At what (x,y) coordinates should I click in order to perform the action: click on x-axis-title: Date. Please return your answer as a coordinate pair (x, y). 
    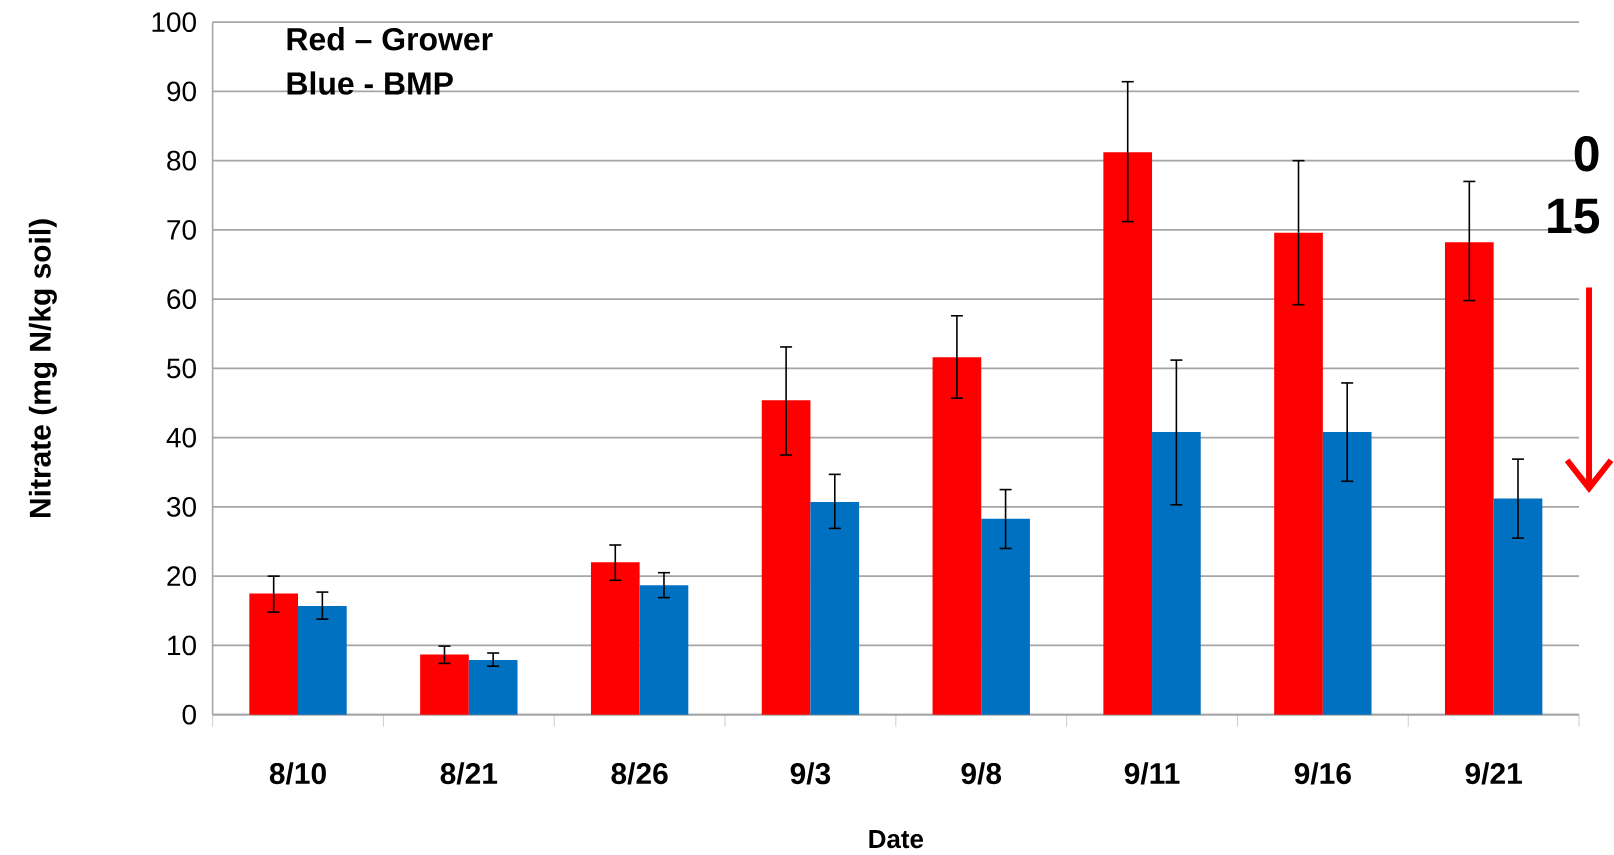
    Looking at the image, I should click on (896, 839).